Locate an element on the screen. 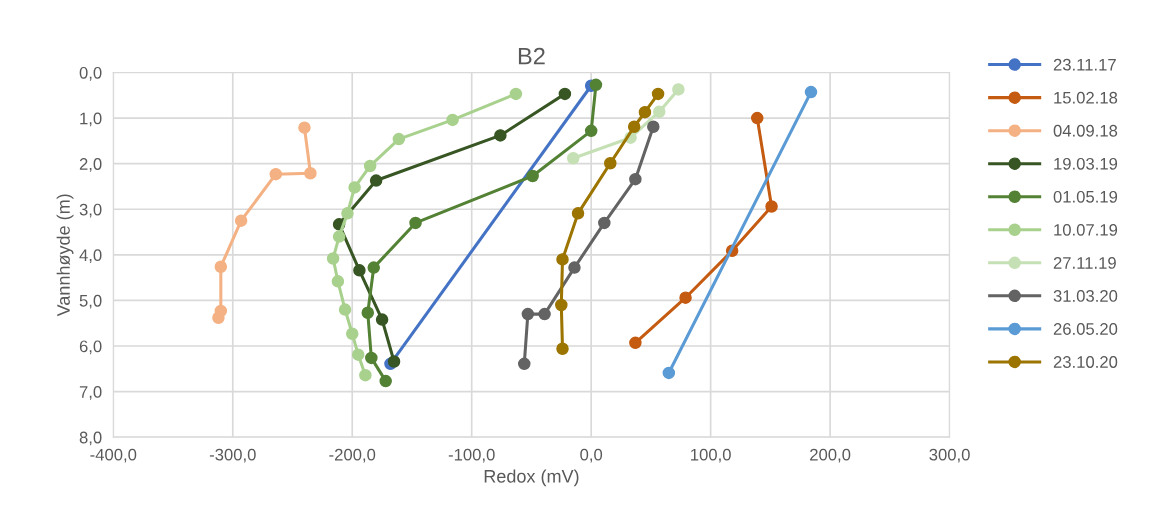 Image resolution: width=1168 pixels, height=518 pixels. x-tick-label: -200,0 is located at coordinates (352, 455).